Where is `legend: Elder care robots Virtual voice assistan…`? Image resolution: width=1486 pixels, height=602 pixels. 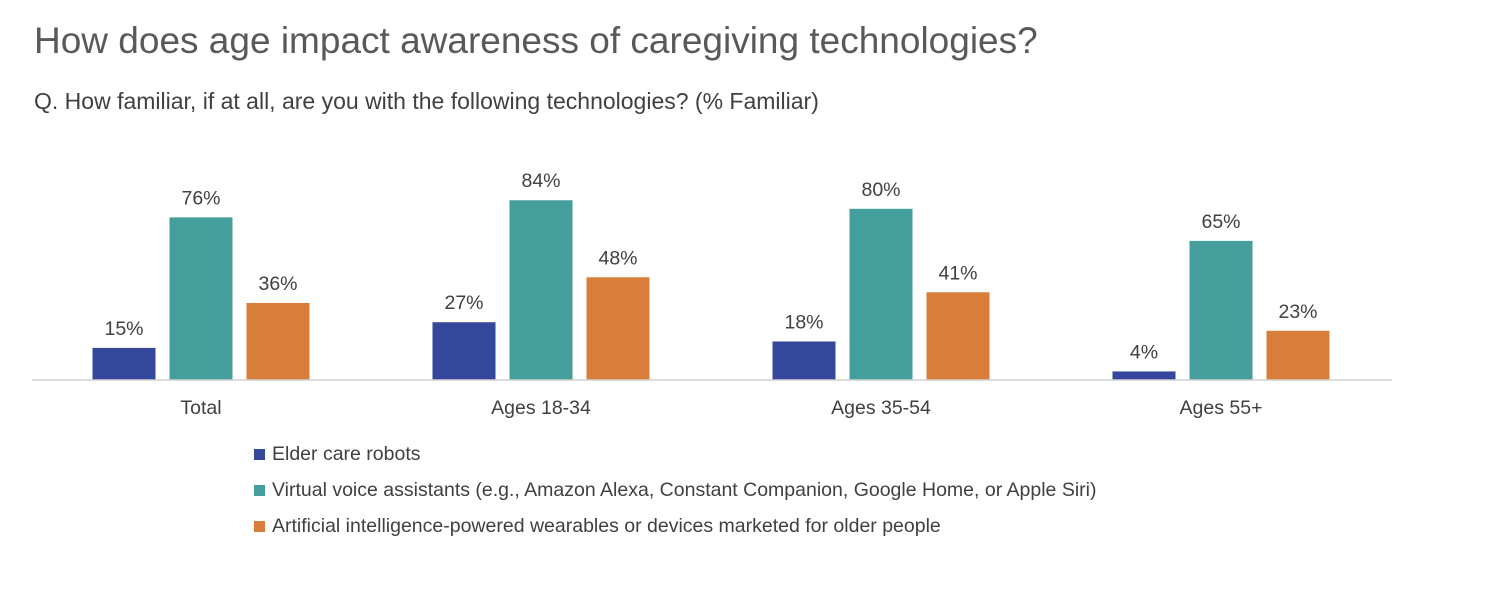 legend: Elder care robots Virtual voice assistan… is located at coordinates (675, 490).